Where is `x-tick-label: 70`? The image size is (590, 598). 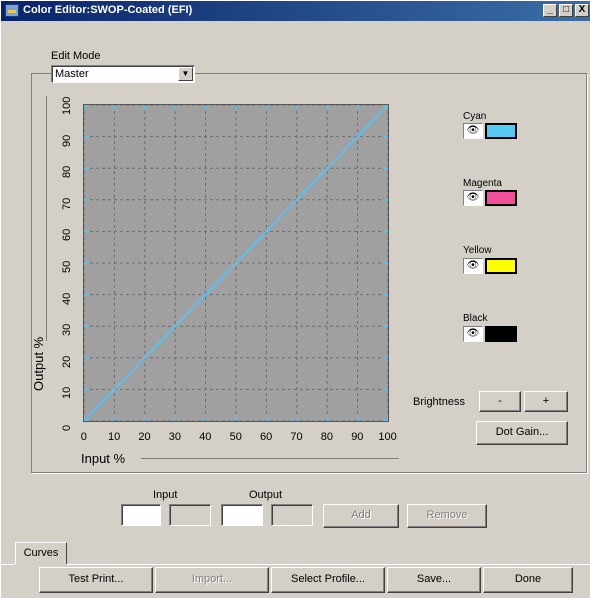
x-tick-label: 70 is located at coordinates (296, 437).